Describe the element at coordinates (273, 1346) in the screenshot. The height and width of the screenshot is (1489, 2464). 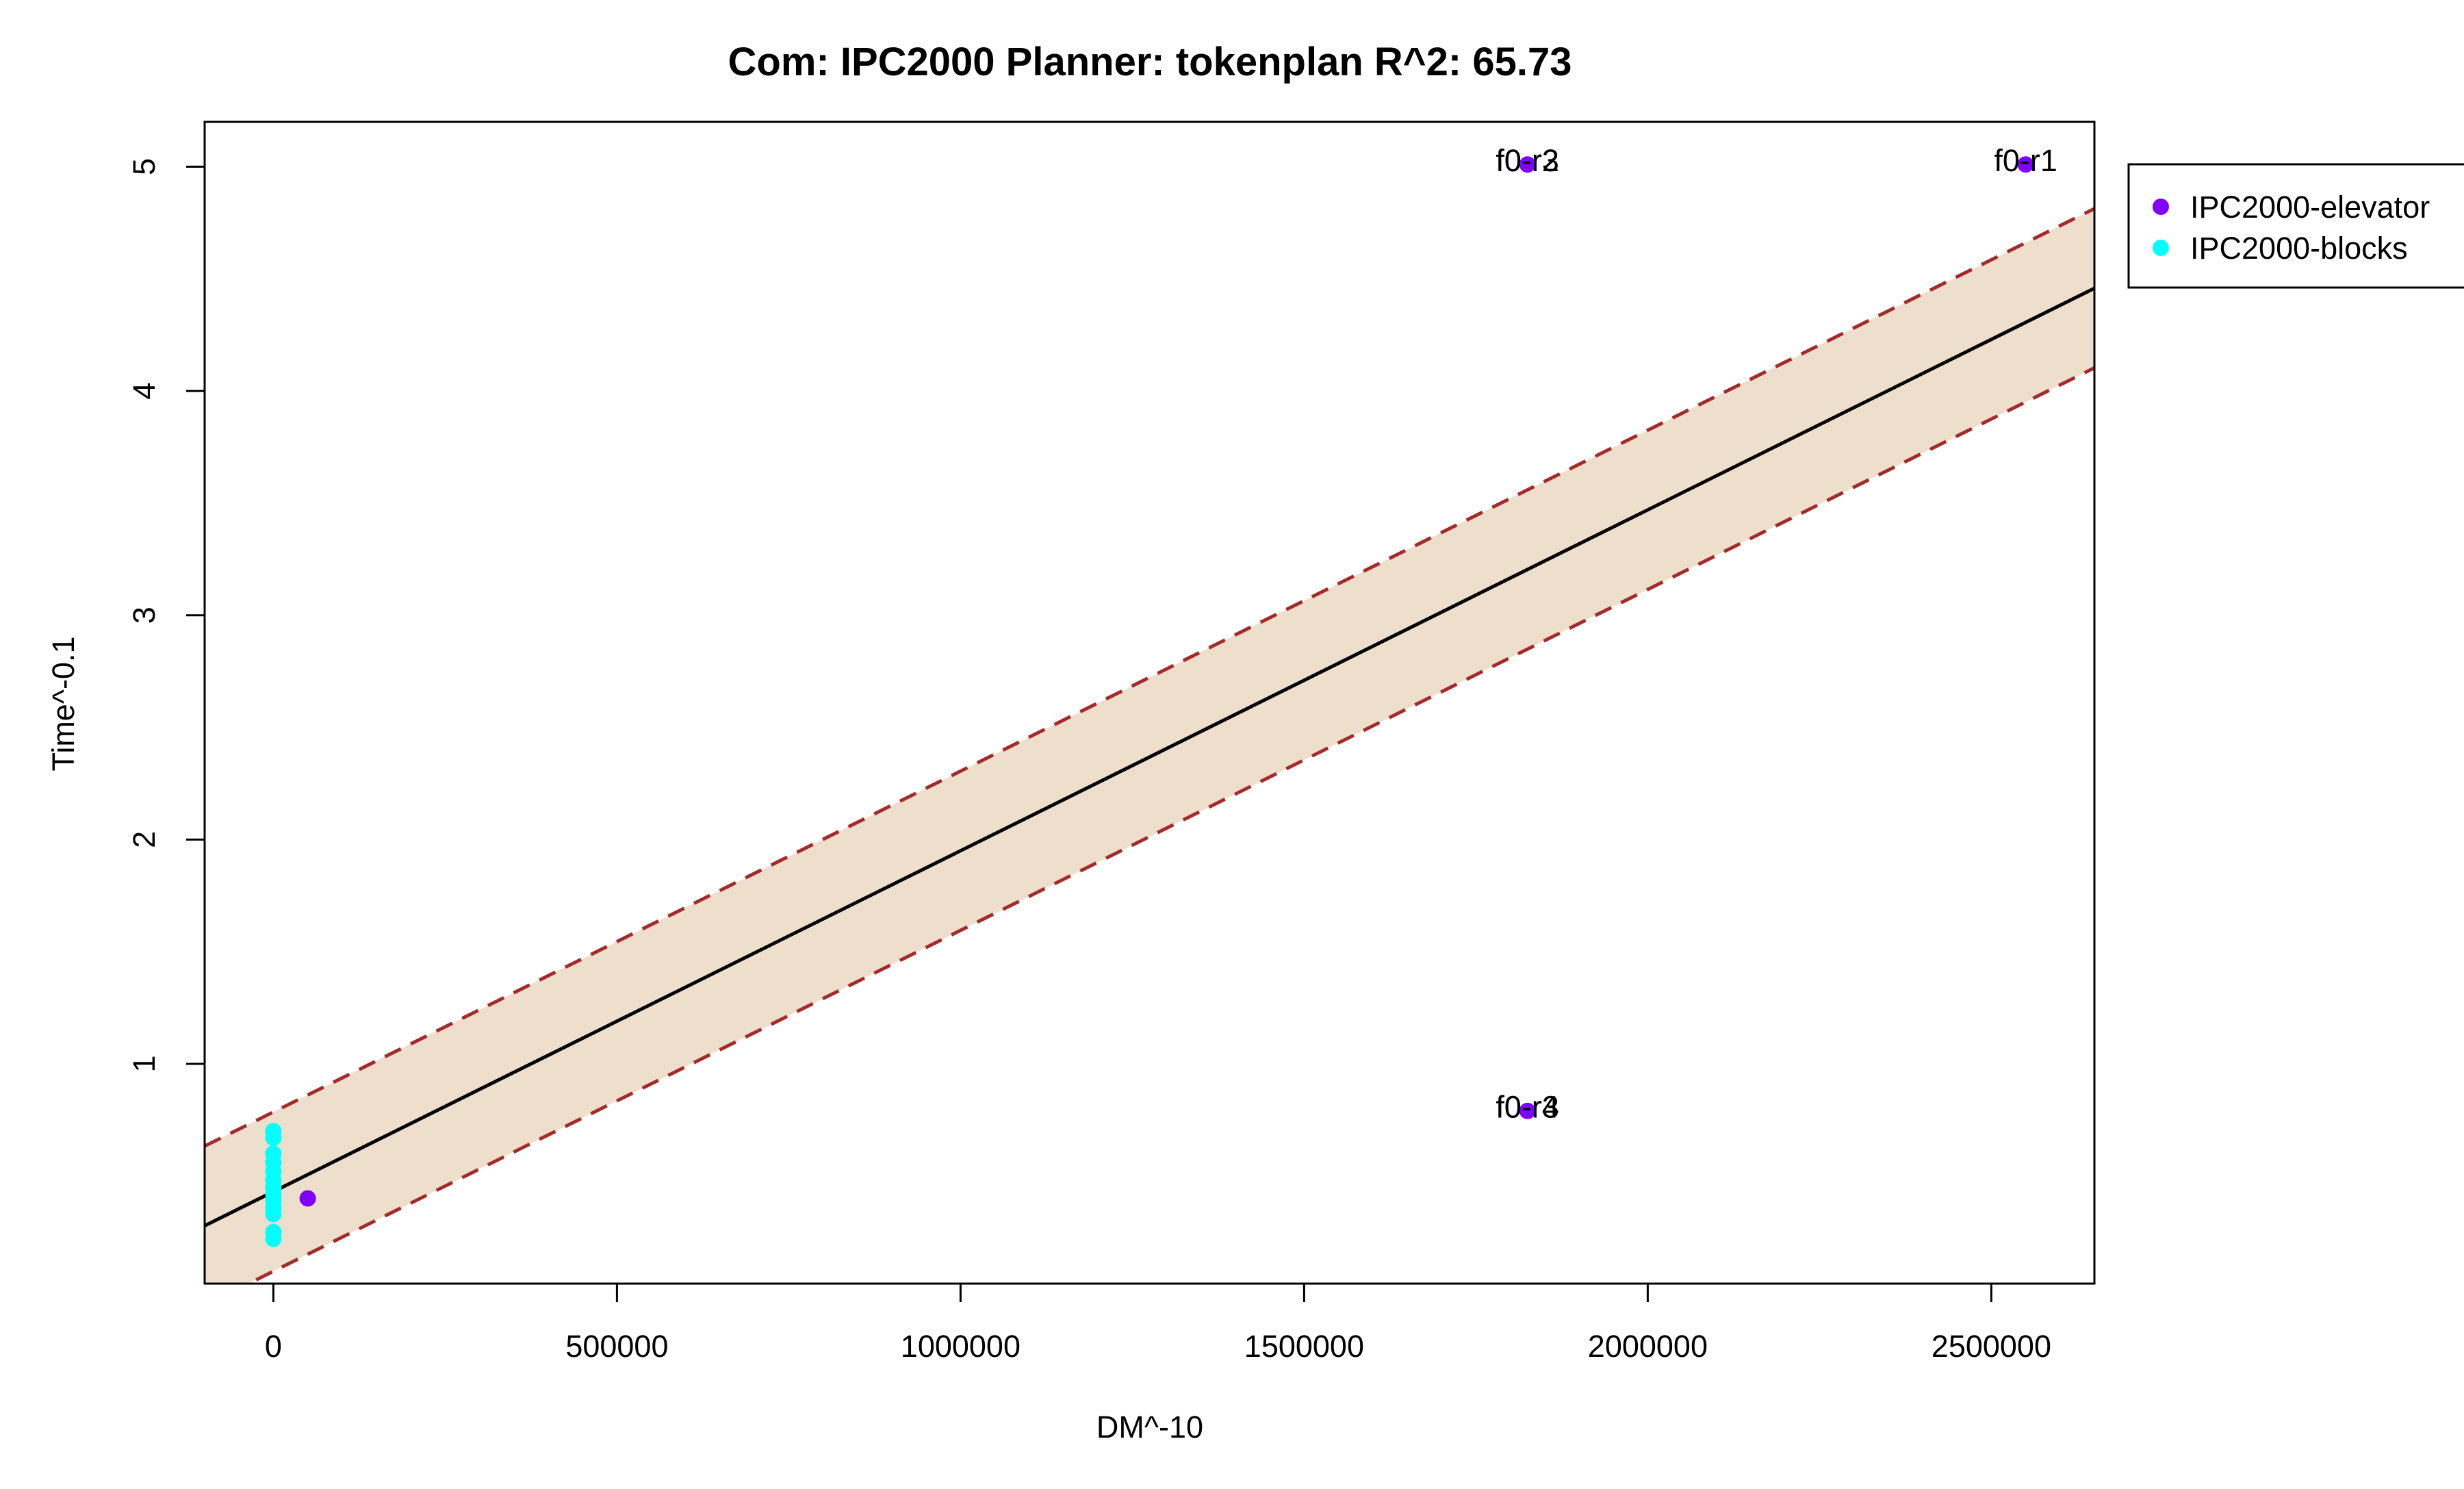
I see `x-tick-label: 0` at that location.